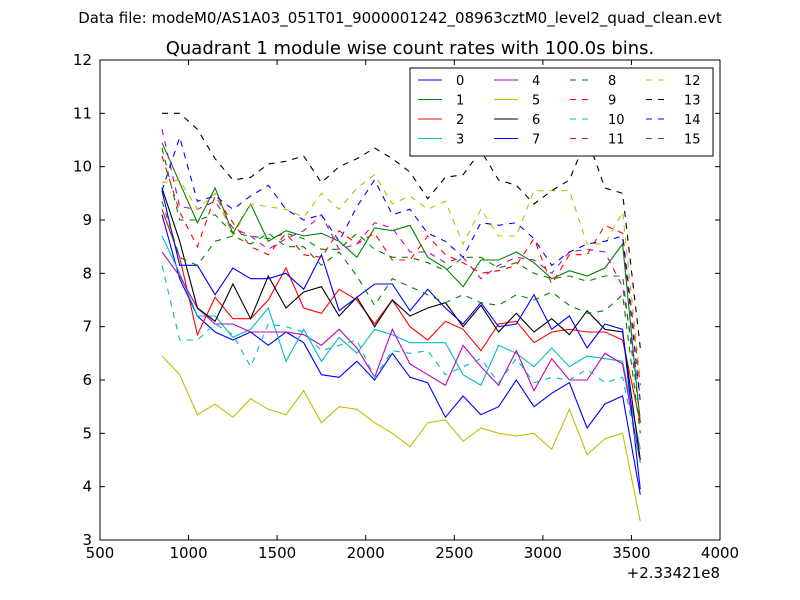 This screenshot has height=600, width=800. I want to click on legend-label-7: 7, so click(536, 140).